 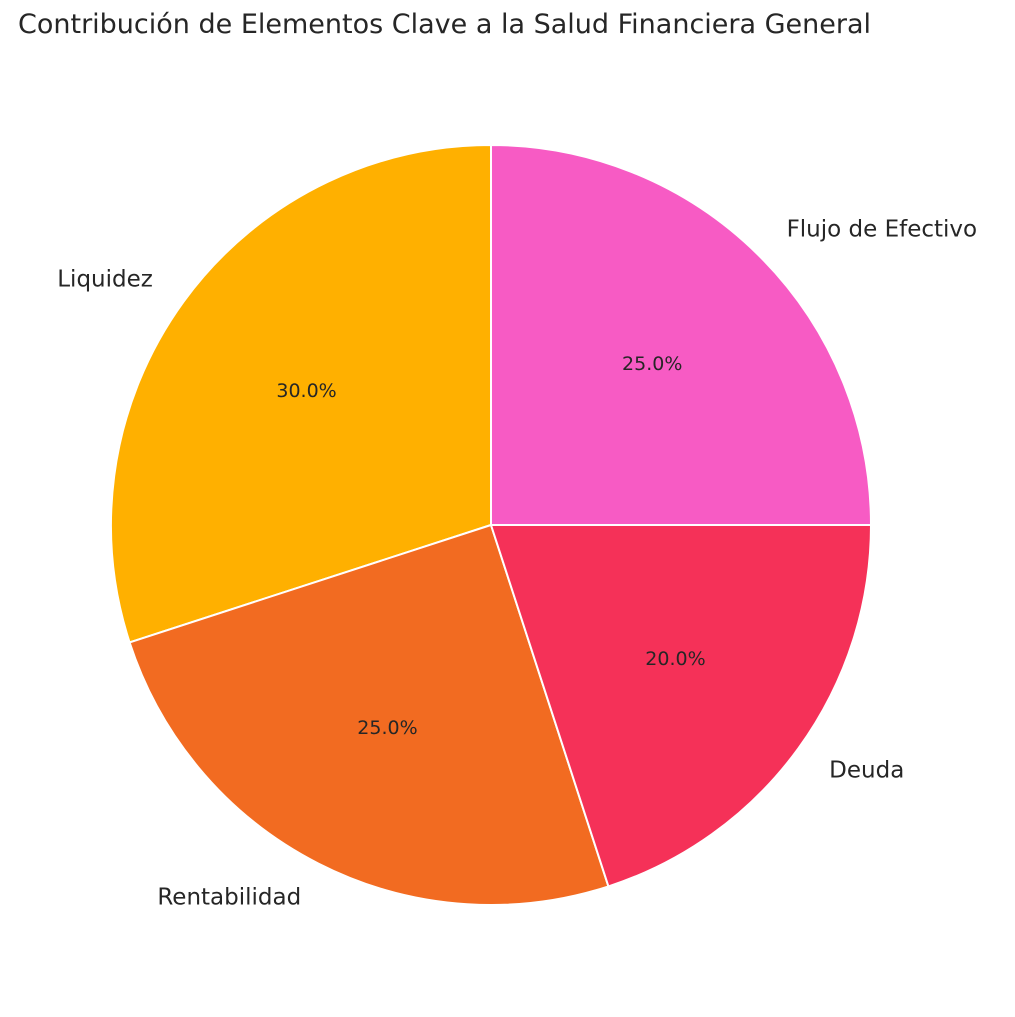 What do you see at coordinates (866, 771) in the screenshot?
I see `pie-category-label-deuda: Deuda` at bounding box center [866, 771].